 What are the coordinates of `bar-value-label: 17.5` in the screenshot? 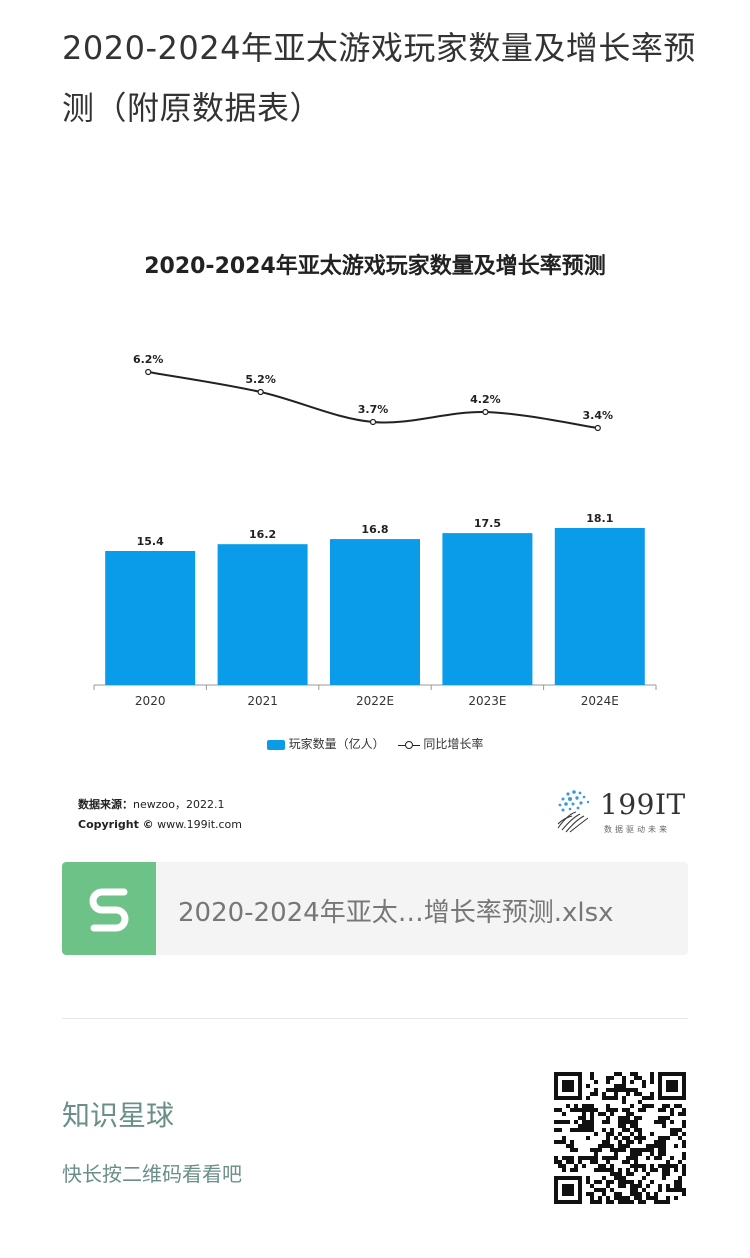 It's located at (487, 523).